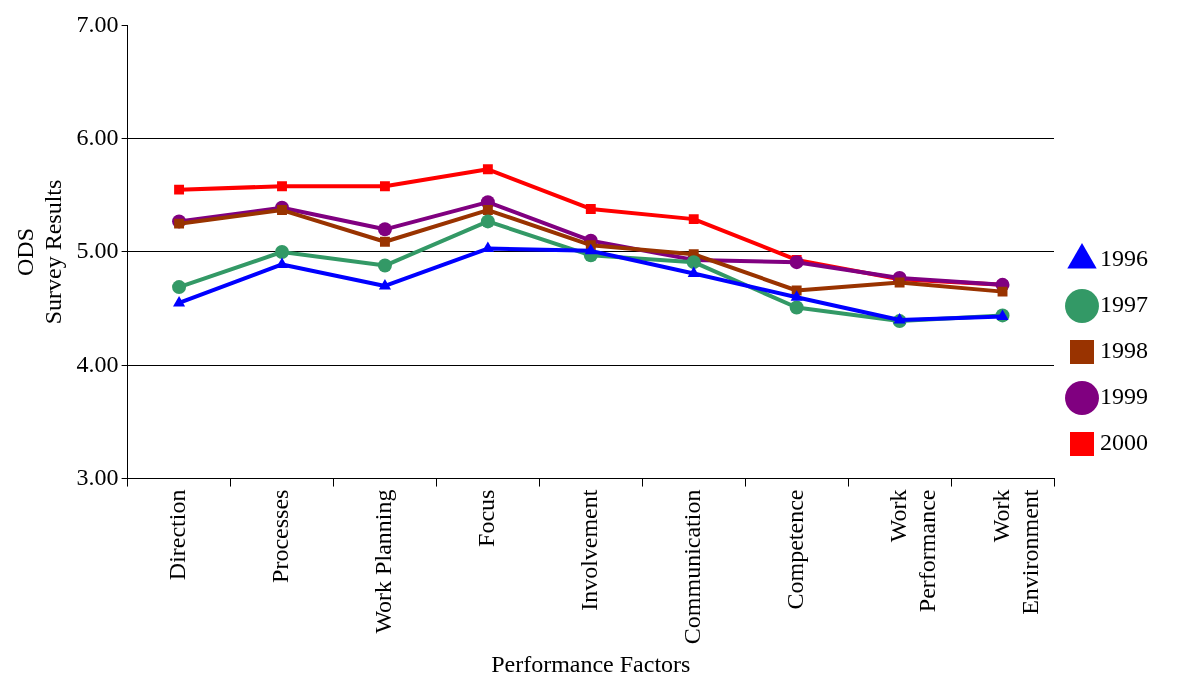 Image resolution: width=1178 pixels, height=694 pixels. What do you see at coordinates (97, 476) in the screenshot?
I see `y-tick-label: 3.00` at bounding box center [97, 476].